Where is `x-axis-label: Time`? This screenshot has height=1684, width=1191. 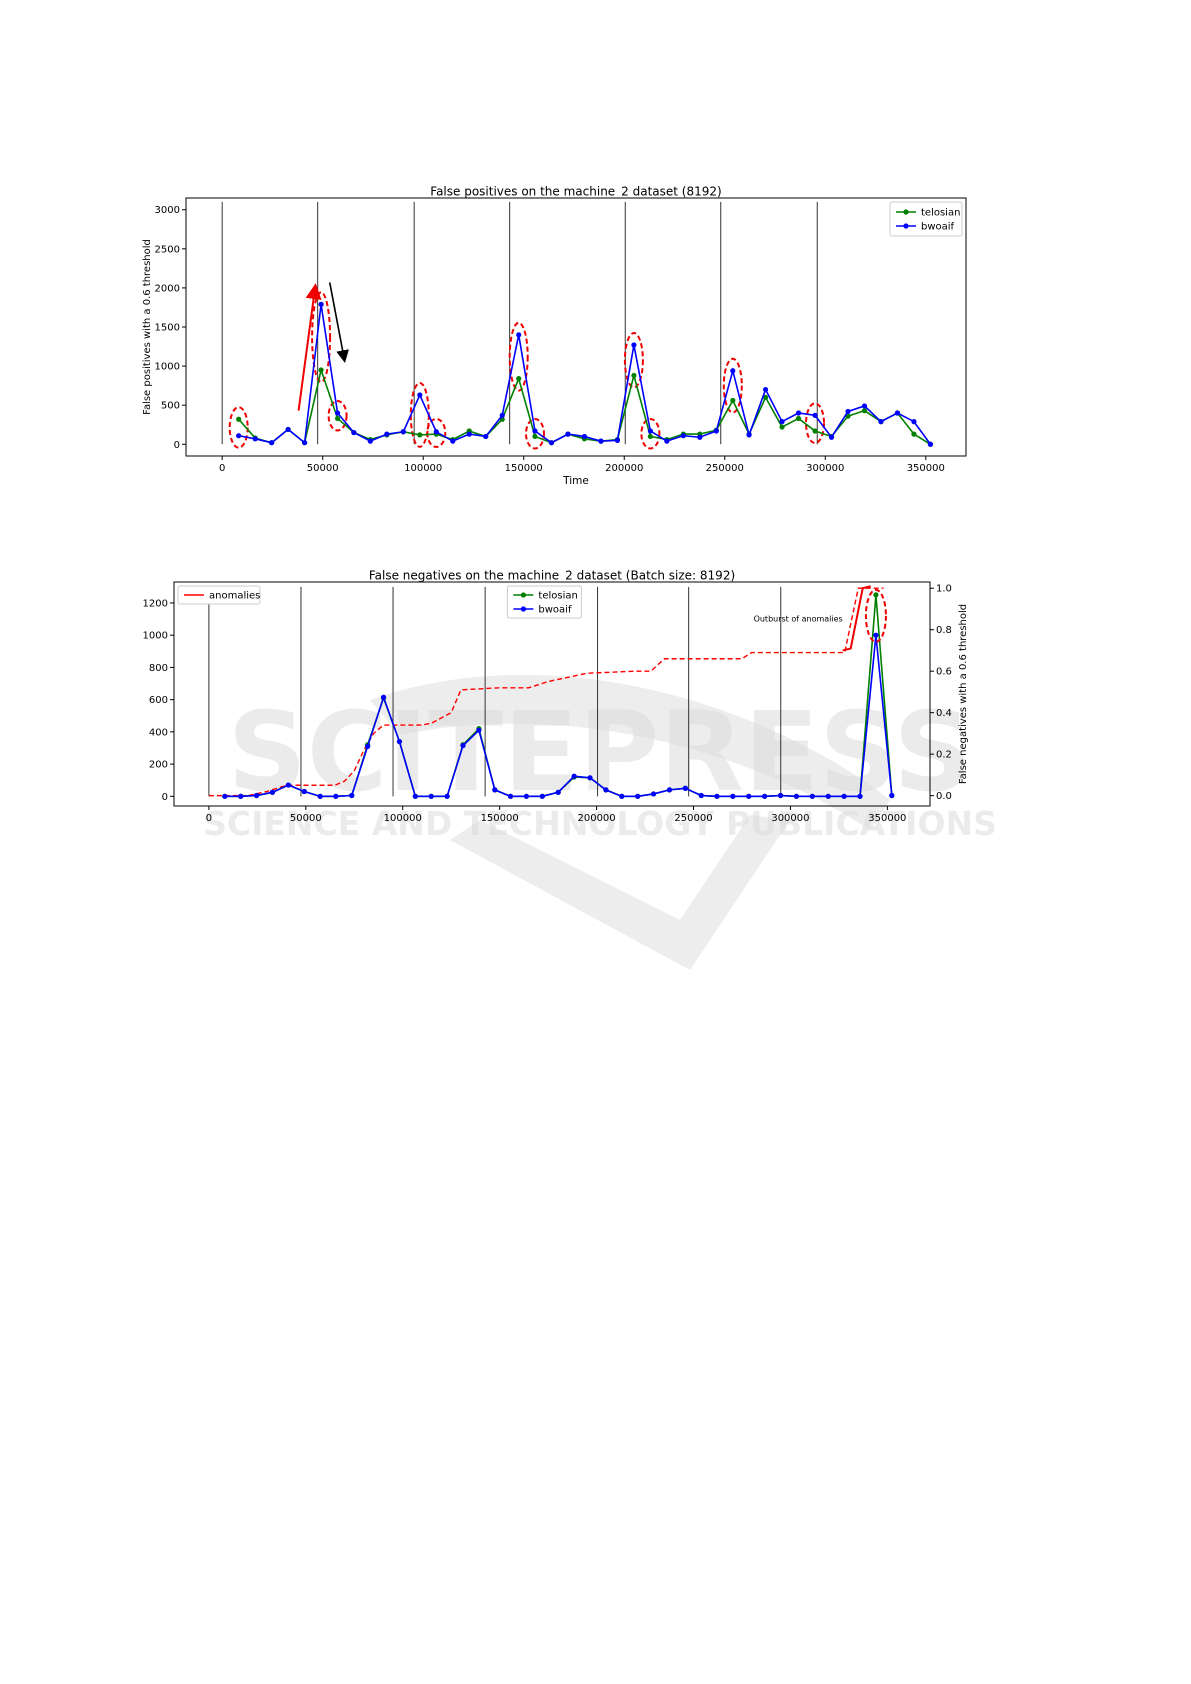 x-axis-label: Time is located at coordinates (575, 480).